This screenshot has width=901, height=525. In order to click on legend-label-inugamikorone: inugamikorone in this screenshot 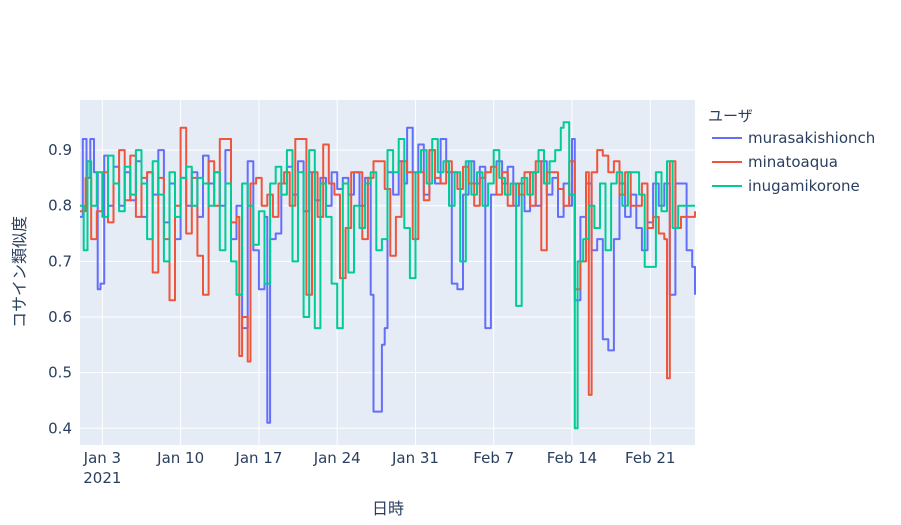, I will do `click(804, 186)`.